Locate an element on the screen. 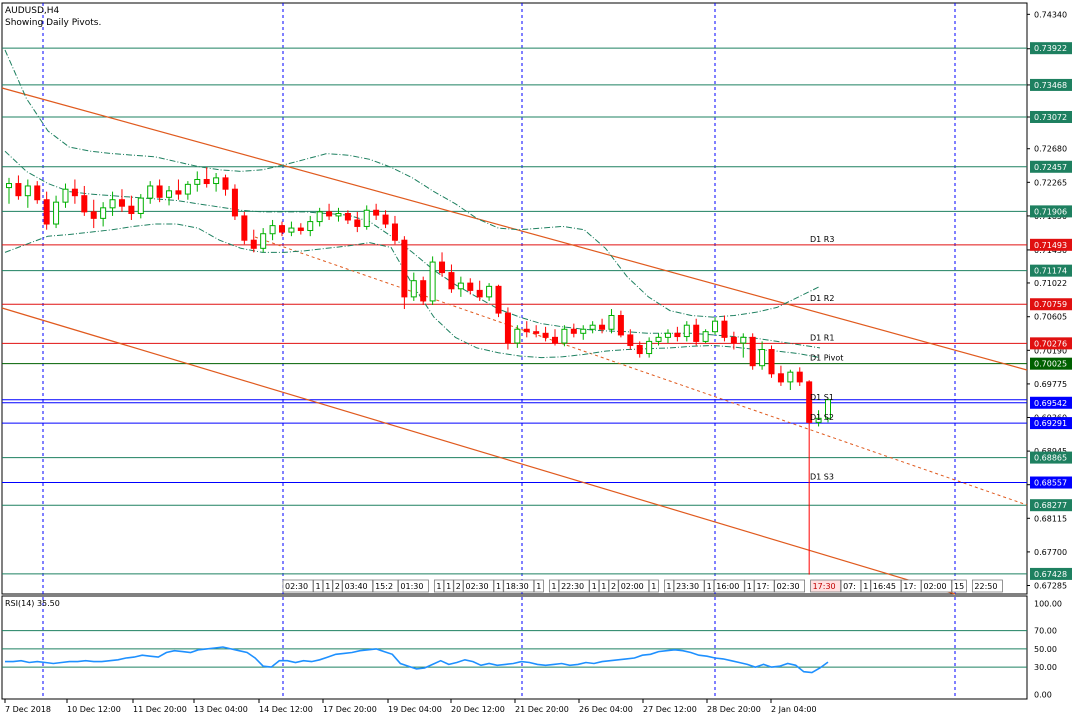 Image resolution: width=1080 pixels, height=724 pixels. price-label: 0.68865 is located at coordinates (1050, 458).